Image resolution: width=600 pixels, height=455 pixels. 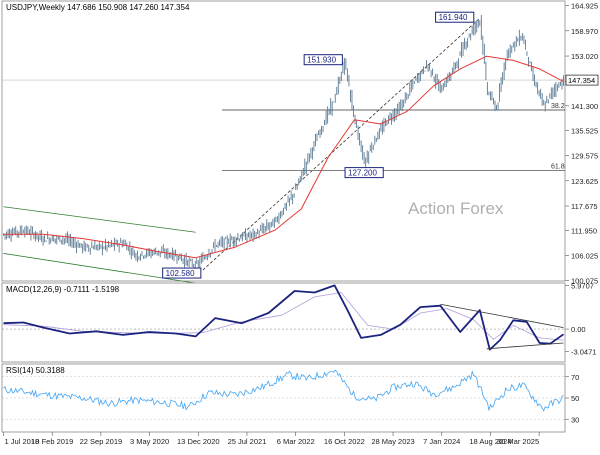 I want to click on rsi-tick-label: 70, so click(x=575, y=377).